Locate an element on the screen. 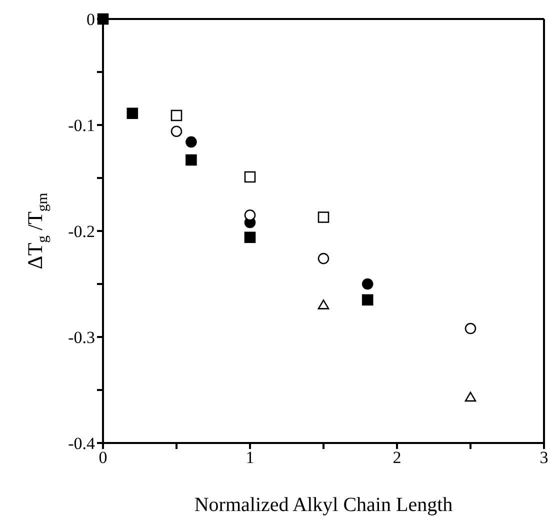 The image size is (555, 531). y-tick-label: -0.1 is located at coordinates (81, 126).